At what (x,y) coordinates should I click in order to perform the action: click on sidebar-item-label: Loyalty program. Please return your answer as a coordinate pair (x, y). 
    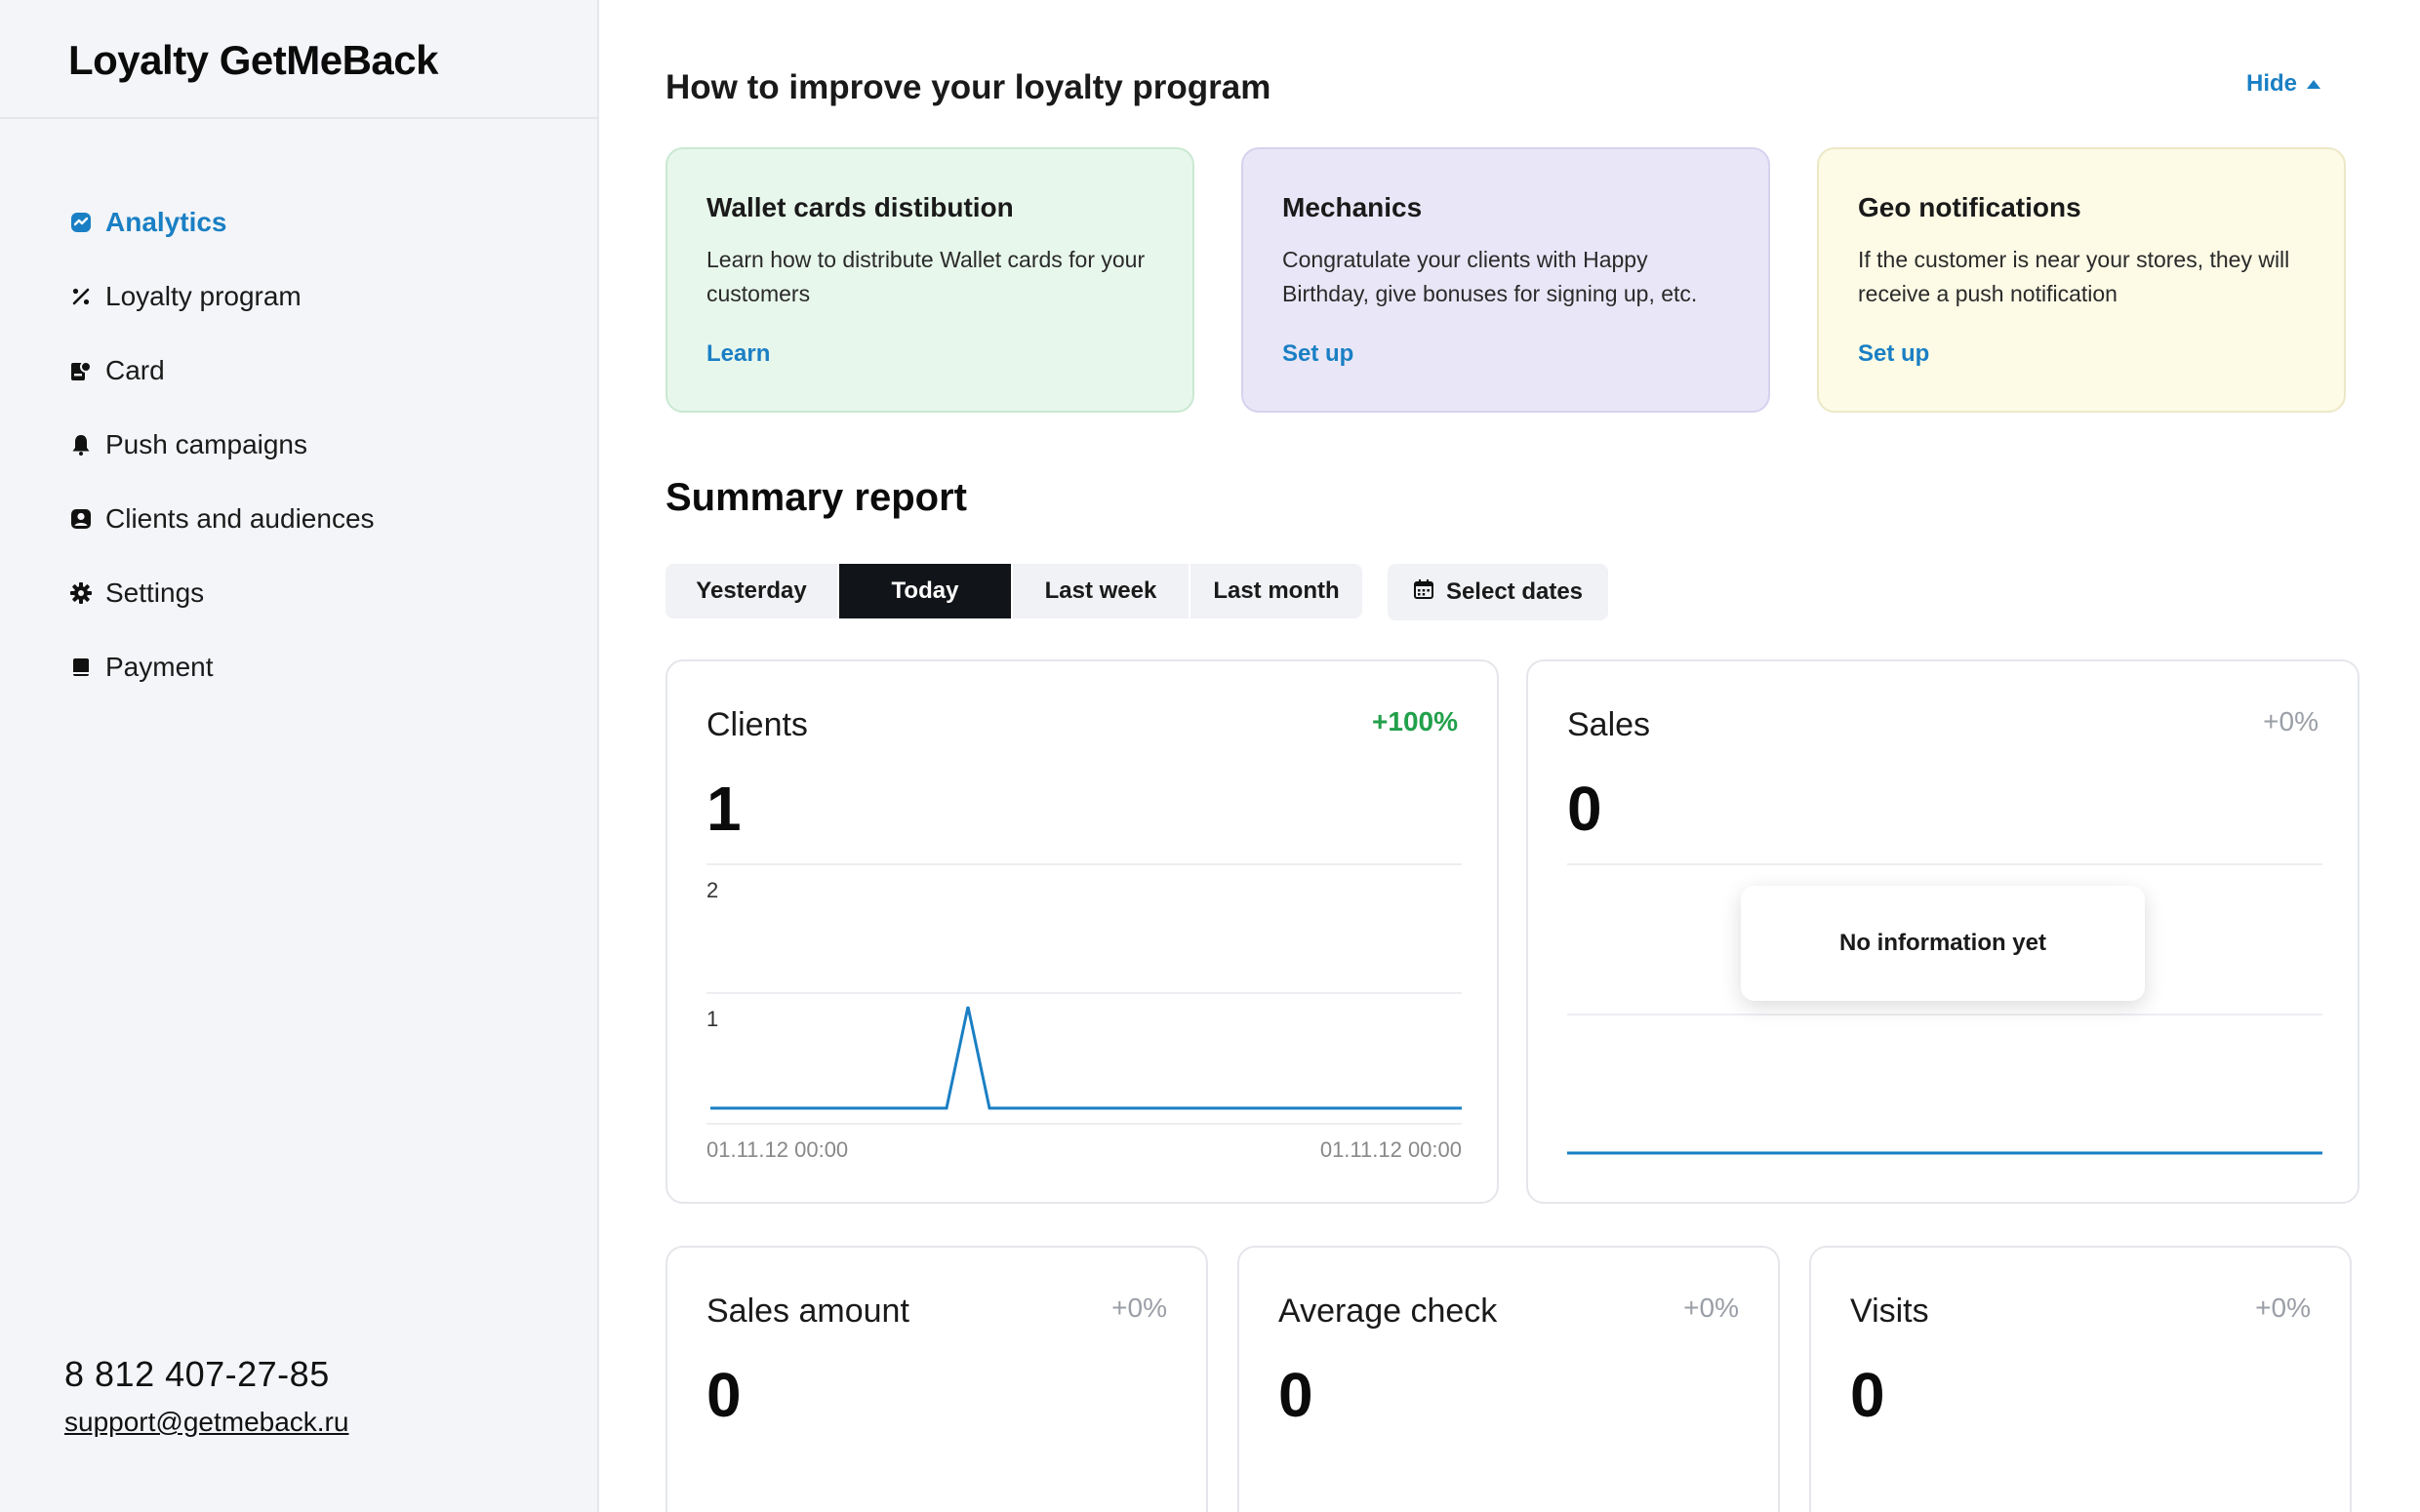
    Looking at the image, I should click on (203, 296).